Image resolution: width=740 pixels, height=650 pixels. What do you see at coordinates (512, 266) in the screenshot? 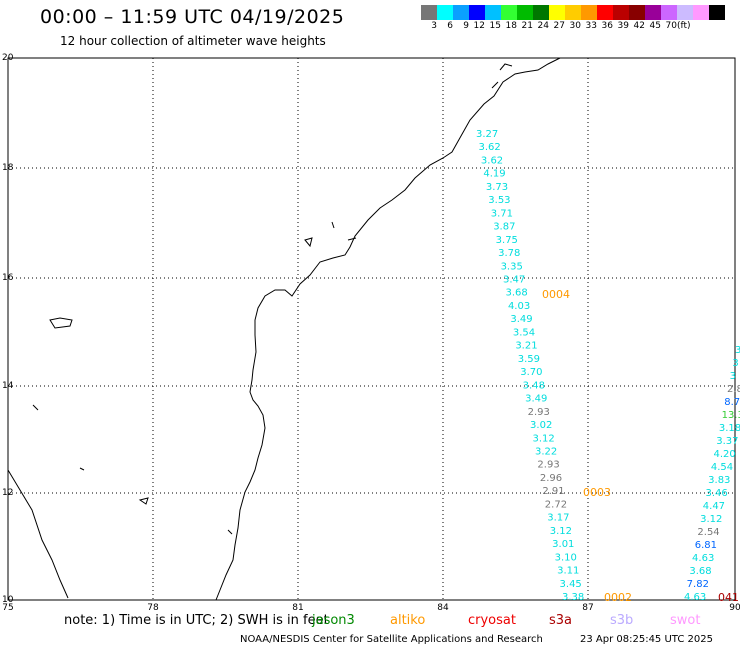
I see `wave-height-value: 3.35` at bounding box center [512, 266].